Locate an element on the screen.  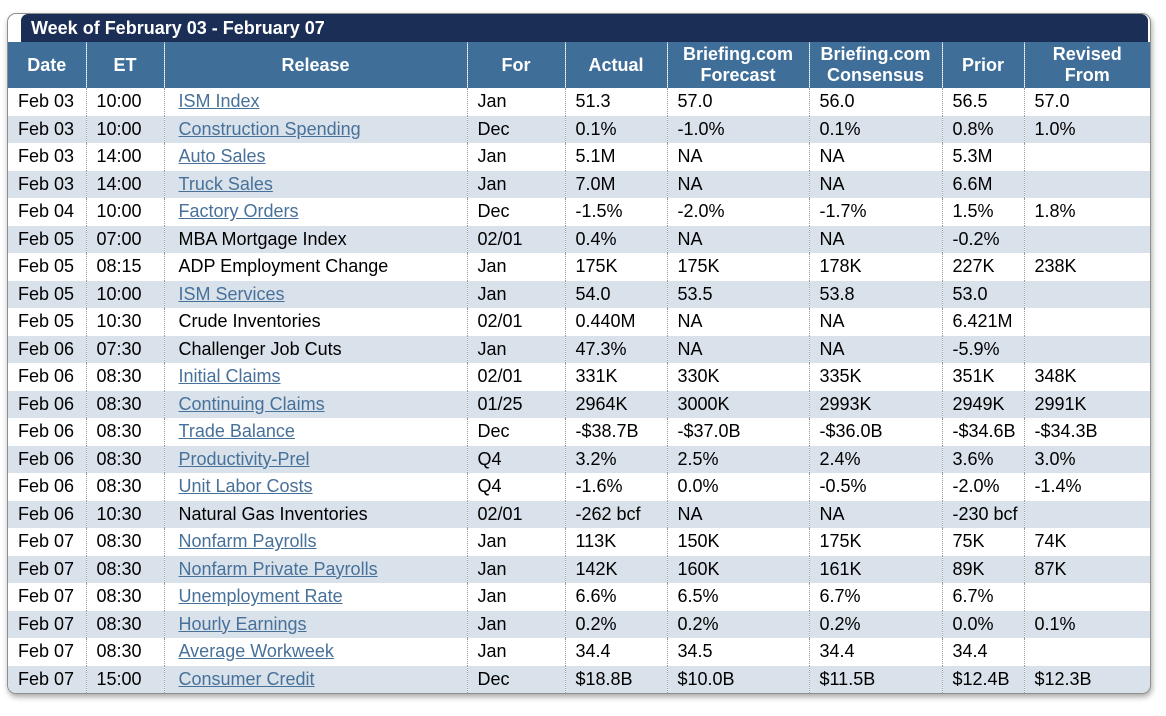
cell-forecast: -1.0% is located at coordinates (737, 129).